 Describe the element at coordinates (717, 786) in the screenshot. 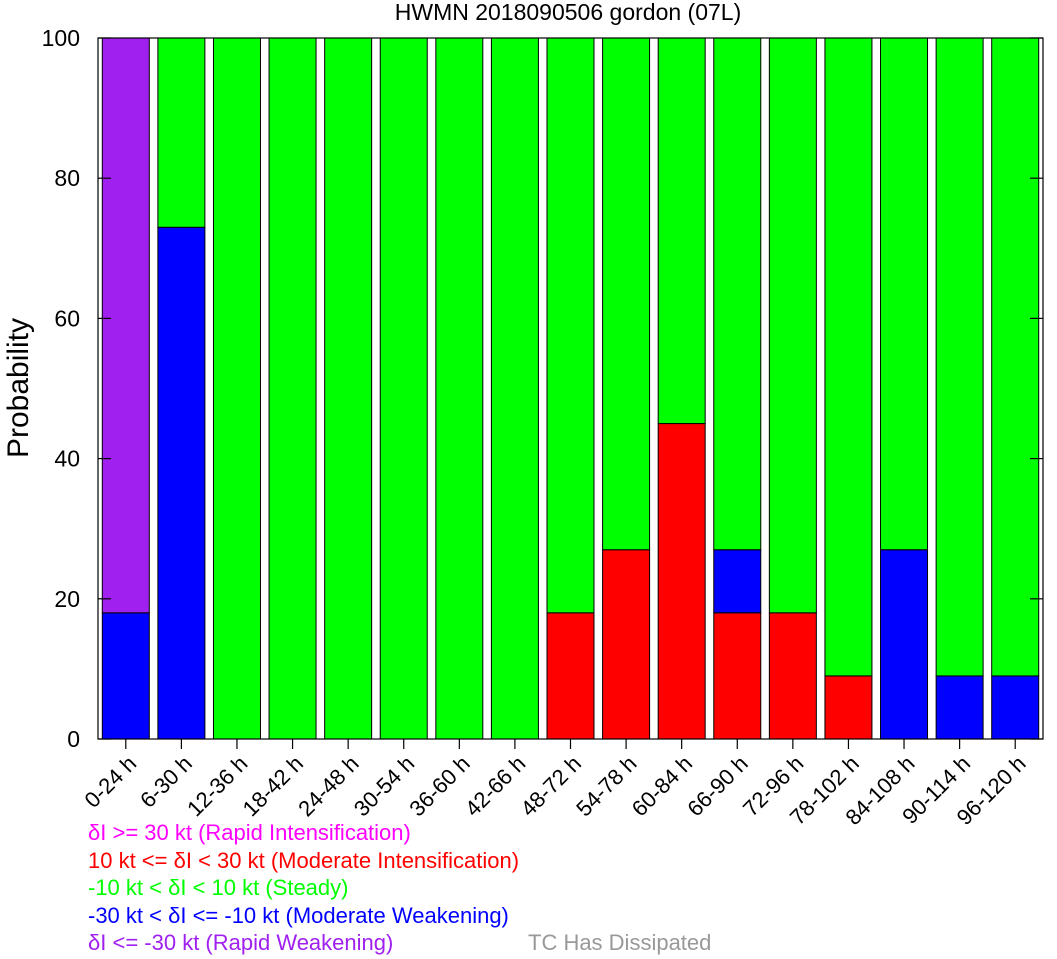

I see `x-tick-label: 66-90 h` at that location.